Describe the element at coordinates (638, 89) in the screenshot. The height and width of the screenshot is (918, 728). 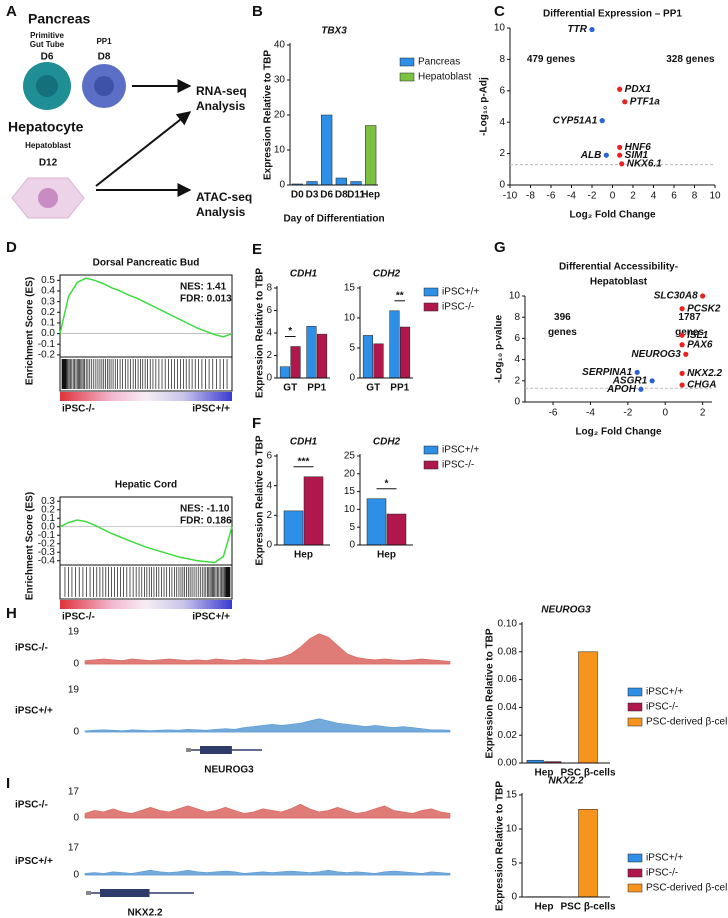
I see `gene-label: PDX1` at that location.